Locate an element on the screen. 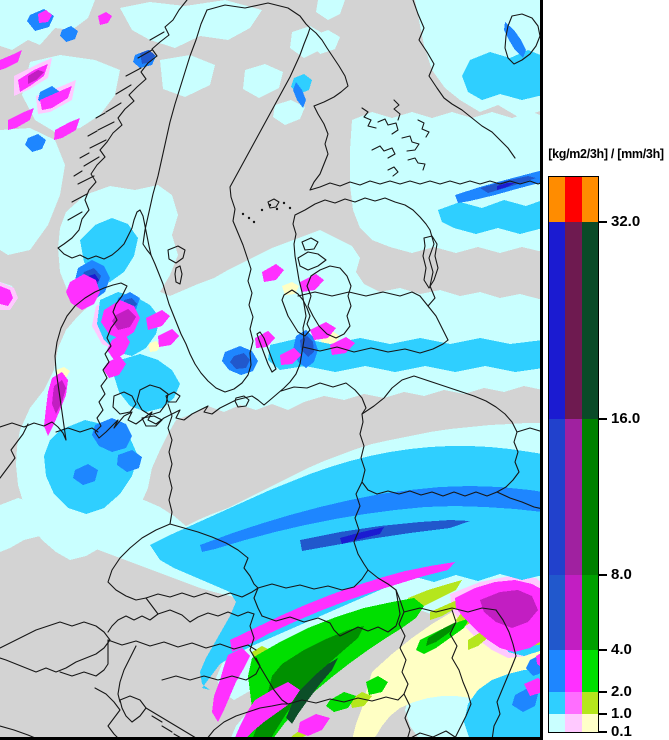 Image resolution: width=669 pixels, height=740 pixels. island-oland is located at coordinates (266, 352).